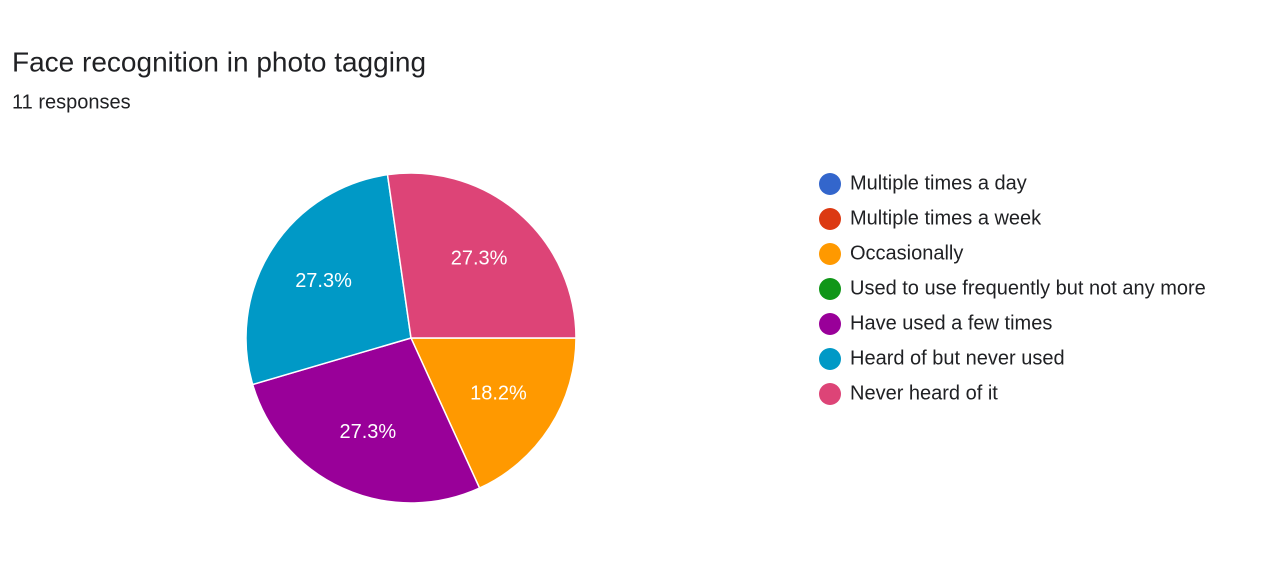 This screenshot has width=1280, height=566. I want to click on legend-label: Used to use frequently but not any more, so click(1028, 288).